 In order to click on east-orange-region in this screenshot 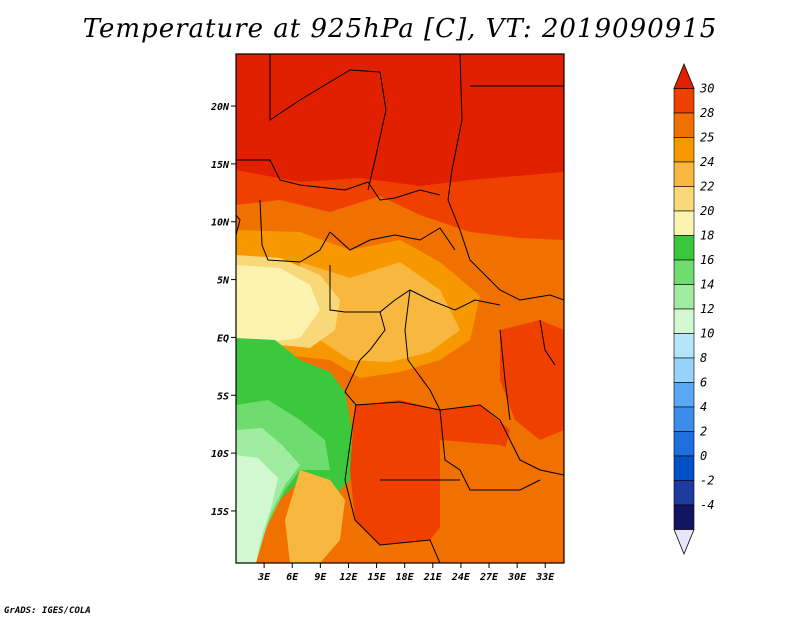, I will do `click(502, 501)`.